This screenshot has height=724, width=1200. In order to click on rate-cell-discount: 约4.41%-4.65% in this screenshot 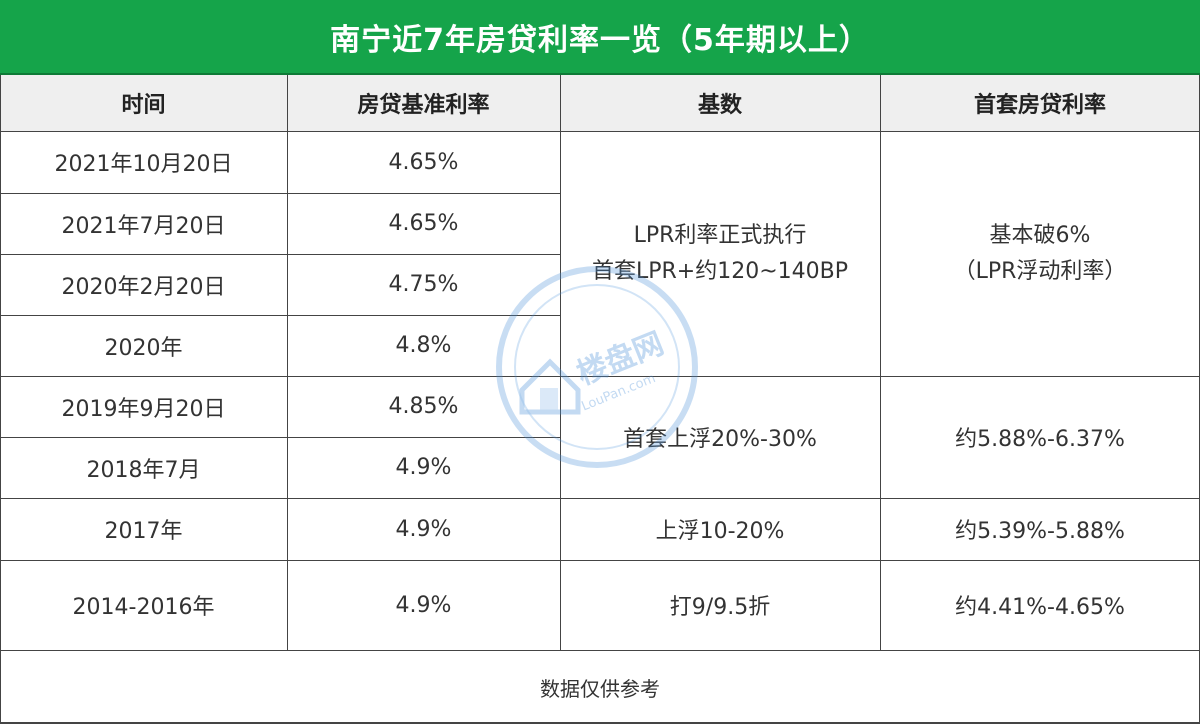, I will do `click(1040, 605)`.